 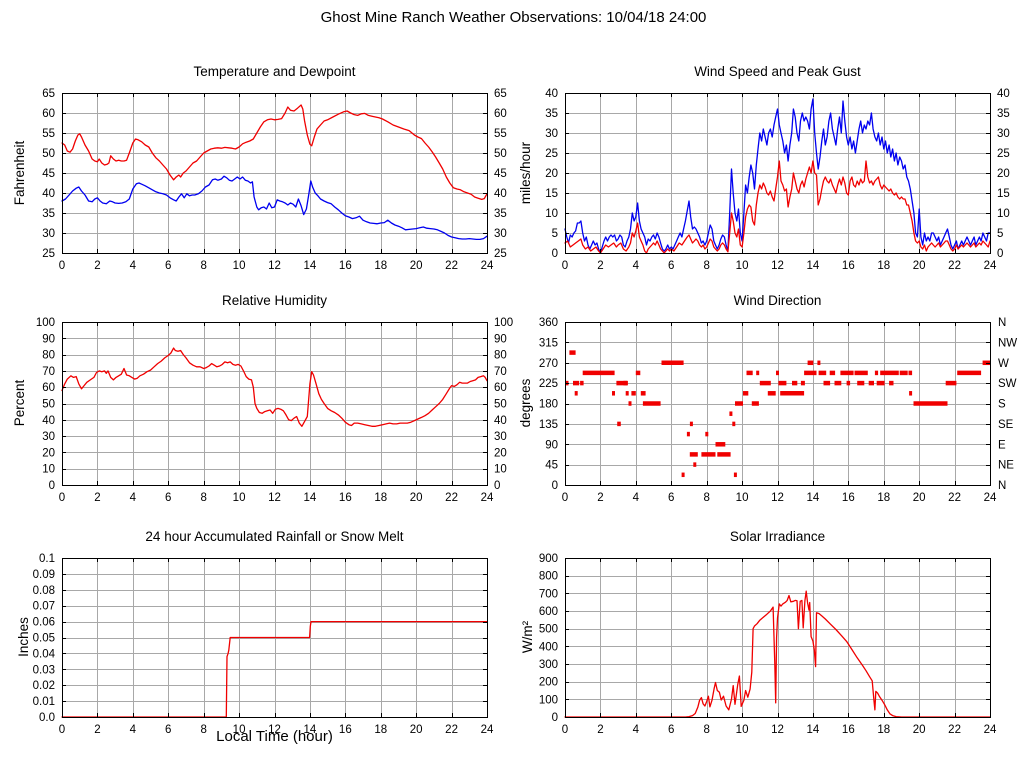 I want to click on chart-title-wind-direction: Wind Direction, so click(x=777, y=300).